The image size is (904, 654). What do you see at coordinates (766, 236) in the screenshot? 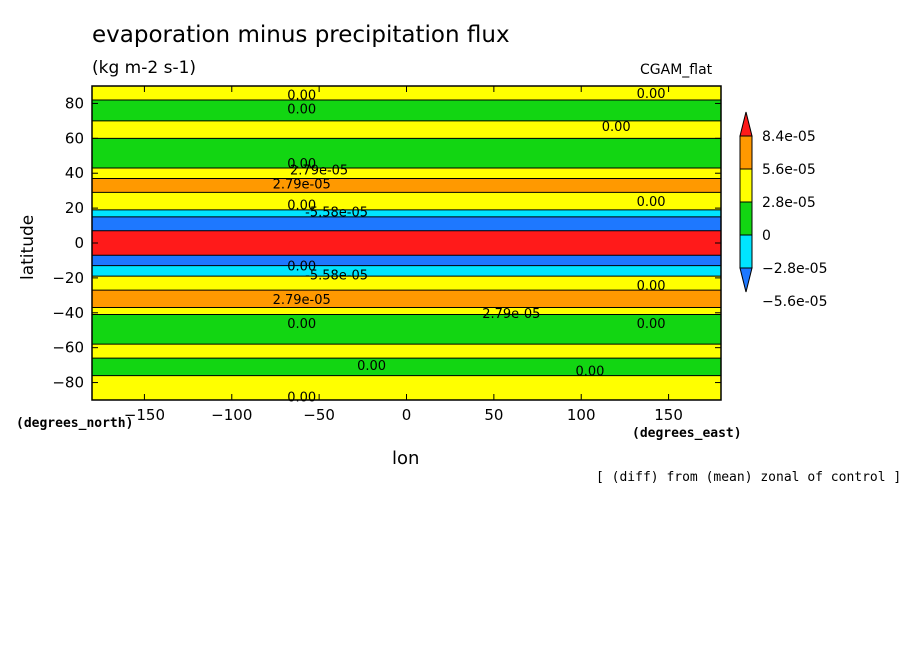
I see `colorbar-label: 0` at bounding box center [766, 236].